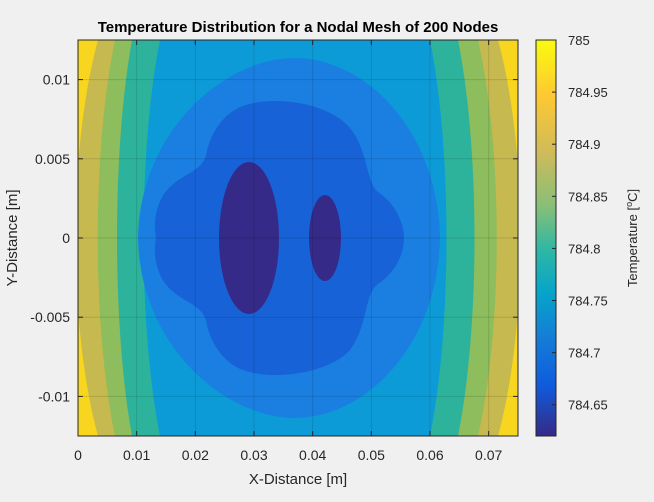 This screenshot has height=502, width=654. I want to click on colorbar-label: Temperature [oC], so click(632, 238).